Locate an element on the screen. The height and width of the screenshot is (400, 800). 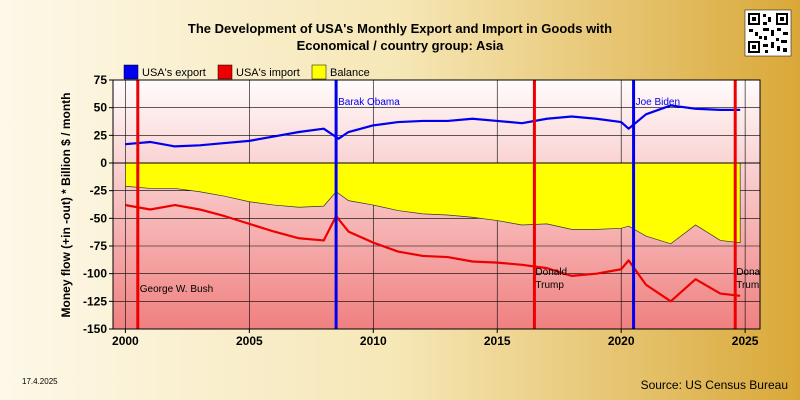
y-axis: 75 50 25 0 -25 -50 -75 -100 -125 -150 is located at coordinates (98, 204).